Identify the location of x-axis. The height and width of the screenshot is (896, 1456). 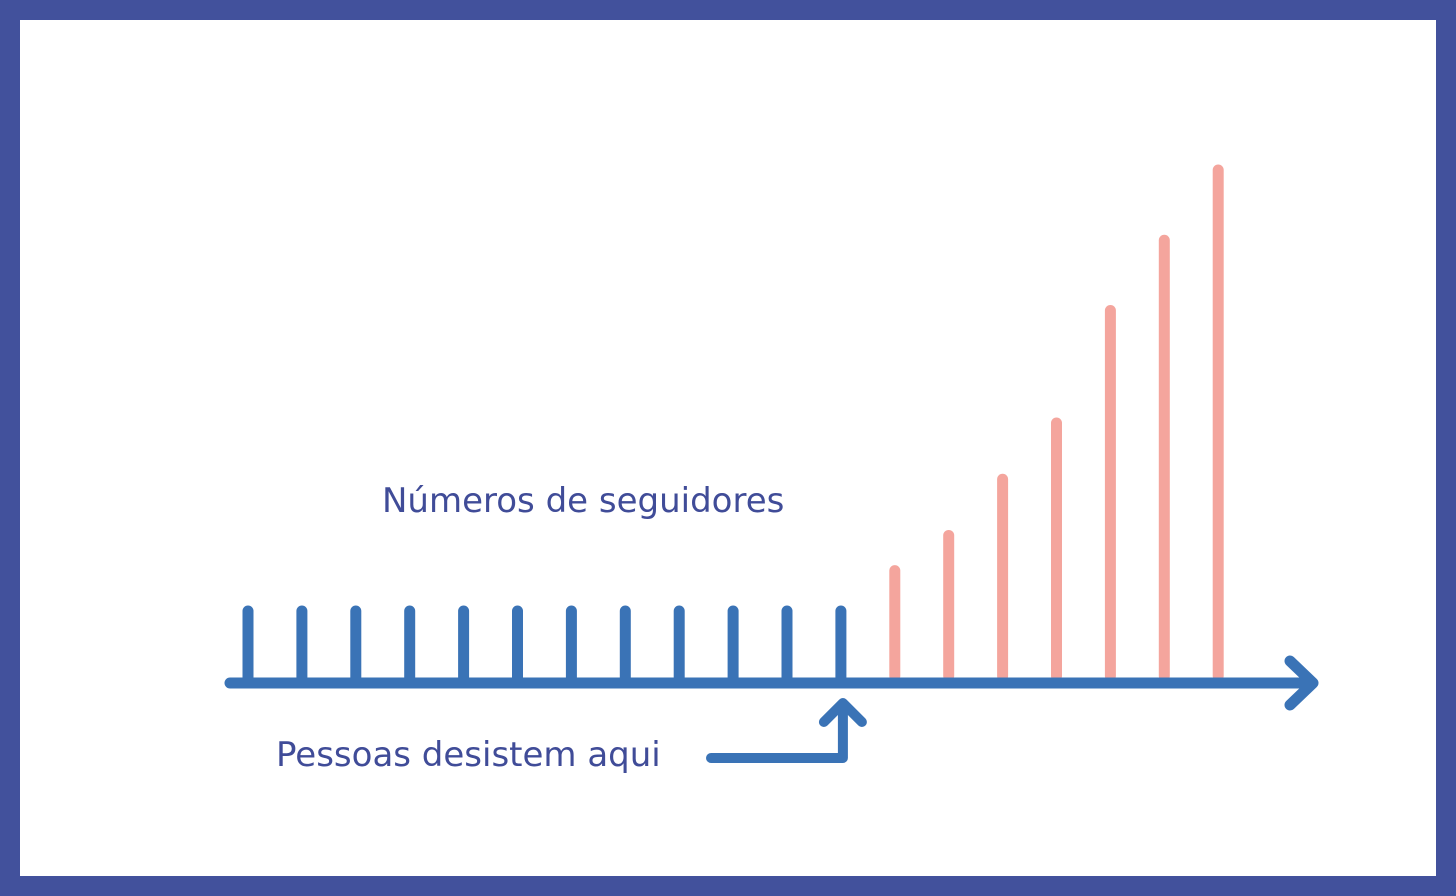
(771, 683).